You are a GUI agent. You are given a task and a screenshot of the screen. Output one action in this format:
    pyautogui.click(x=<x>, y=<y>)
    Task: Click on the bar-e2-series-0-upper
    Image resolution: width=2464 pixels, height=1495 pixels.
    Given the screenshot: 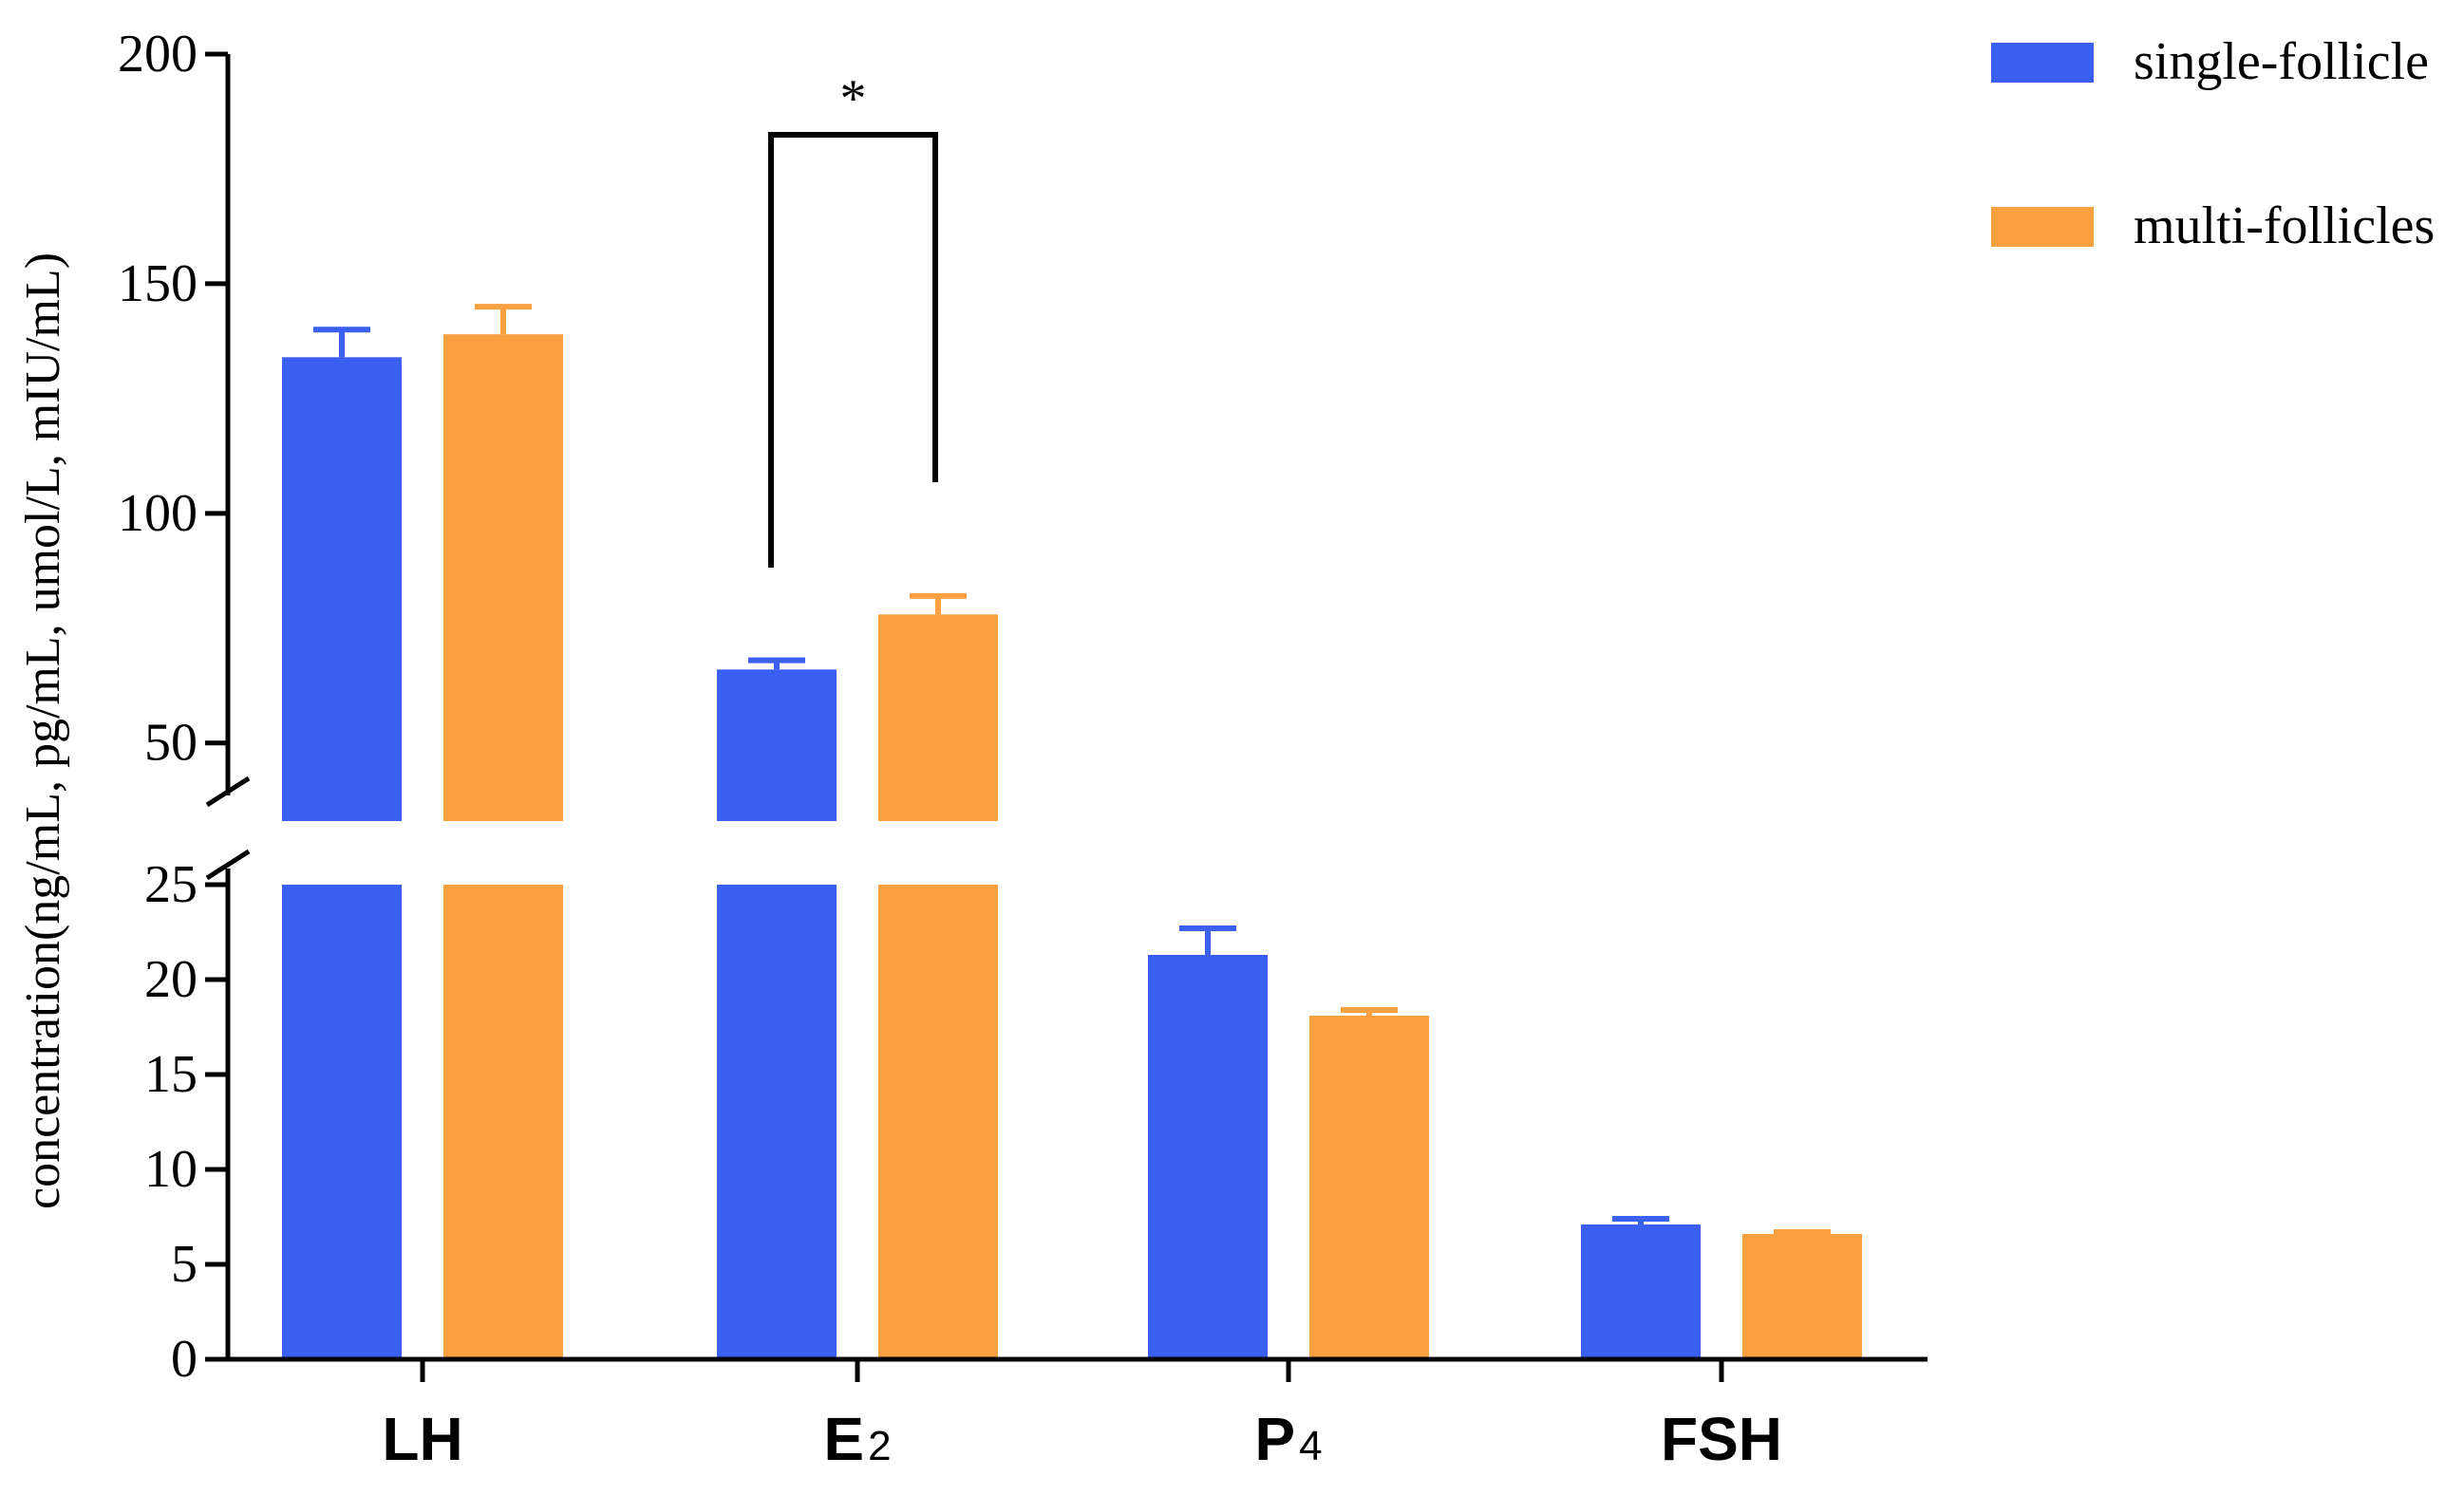 What is the action you would take?
    pyautogui.click(x=777, y=745)
    